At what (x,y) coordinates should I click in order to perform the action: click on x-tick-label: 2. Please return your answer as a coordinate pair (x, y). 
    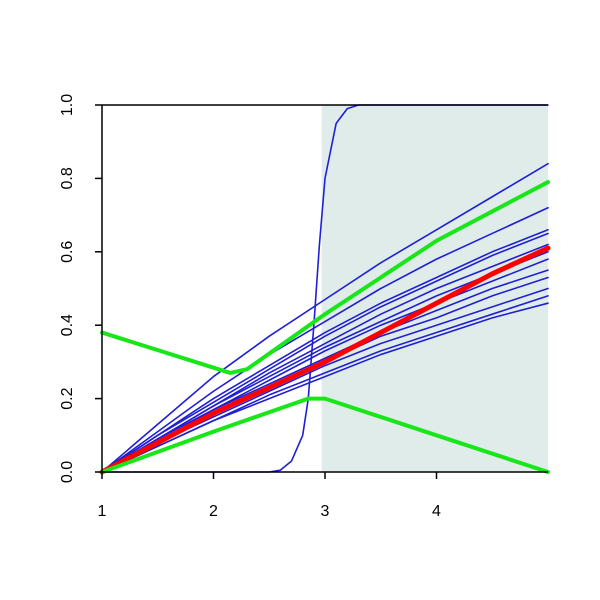
    Looking at the image, I should click on (213, 511).